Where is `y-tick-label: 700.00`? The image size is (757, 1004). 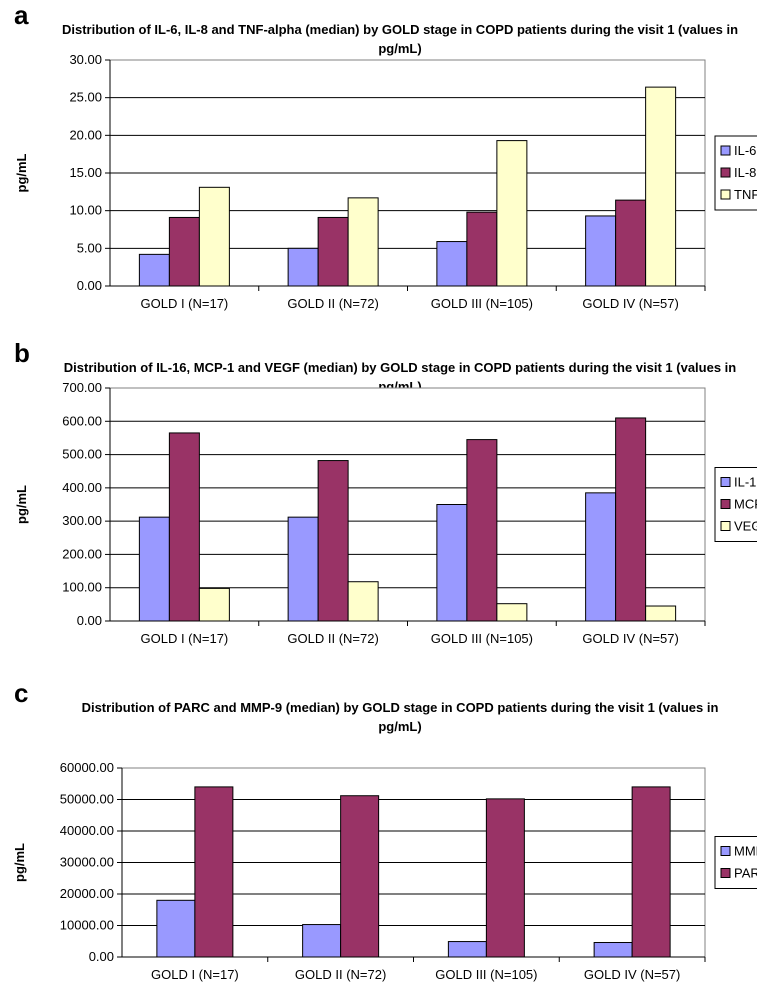
y-tick-label: 700.00 is located at coordinates (82, 387).